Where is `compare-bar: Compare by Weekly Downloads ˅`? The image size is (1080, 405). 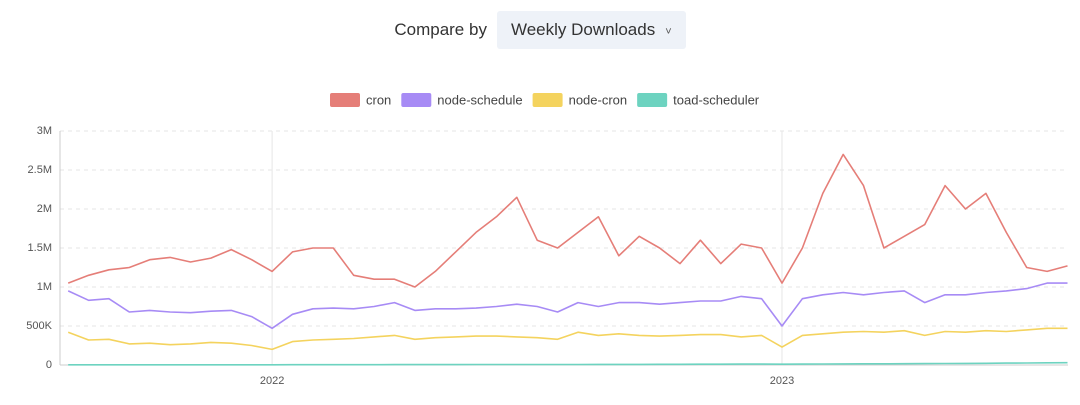 compare-bar: Compare by Weekly Downloads ˅ is located at coordinates (540, 30).